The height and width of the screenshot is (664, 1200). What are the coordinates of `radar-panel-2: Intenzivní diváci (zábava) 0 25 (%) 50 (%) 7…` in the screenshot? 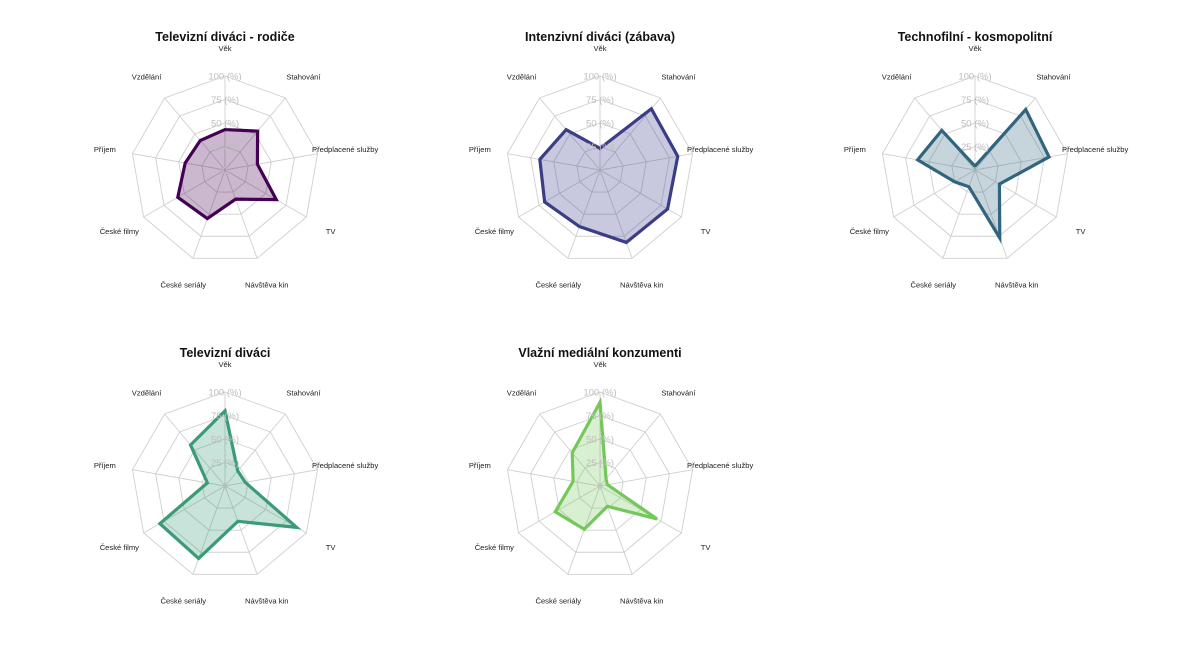 It's located at (611, 160).